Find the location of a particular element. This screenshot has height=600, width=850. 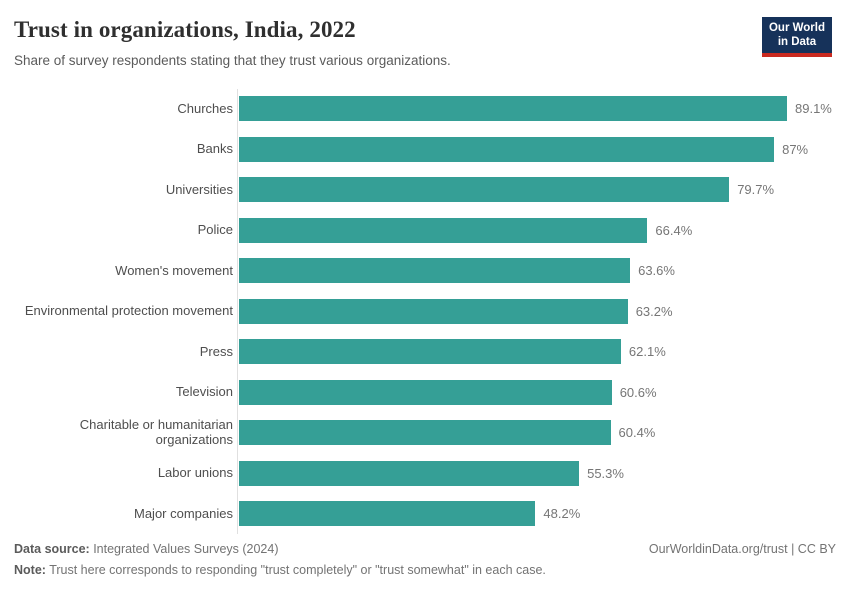

row-label: Environmental protection movement is located at coordinates (128, 311).